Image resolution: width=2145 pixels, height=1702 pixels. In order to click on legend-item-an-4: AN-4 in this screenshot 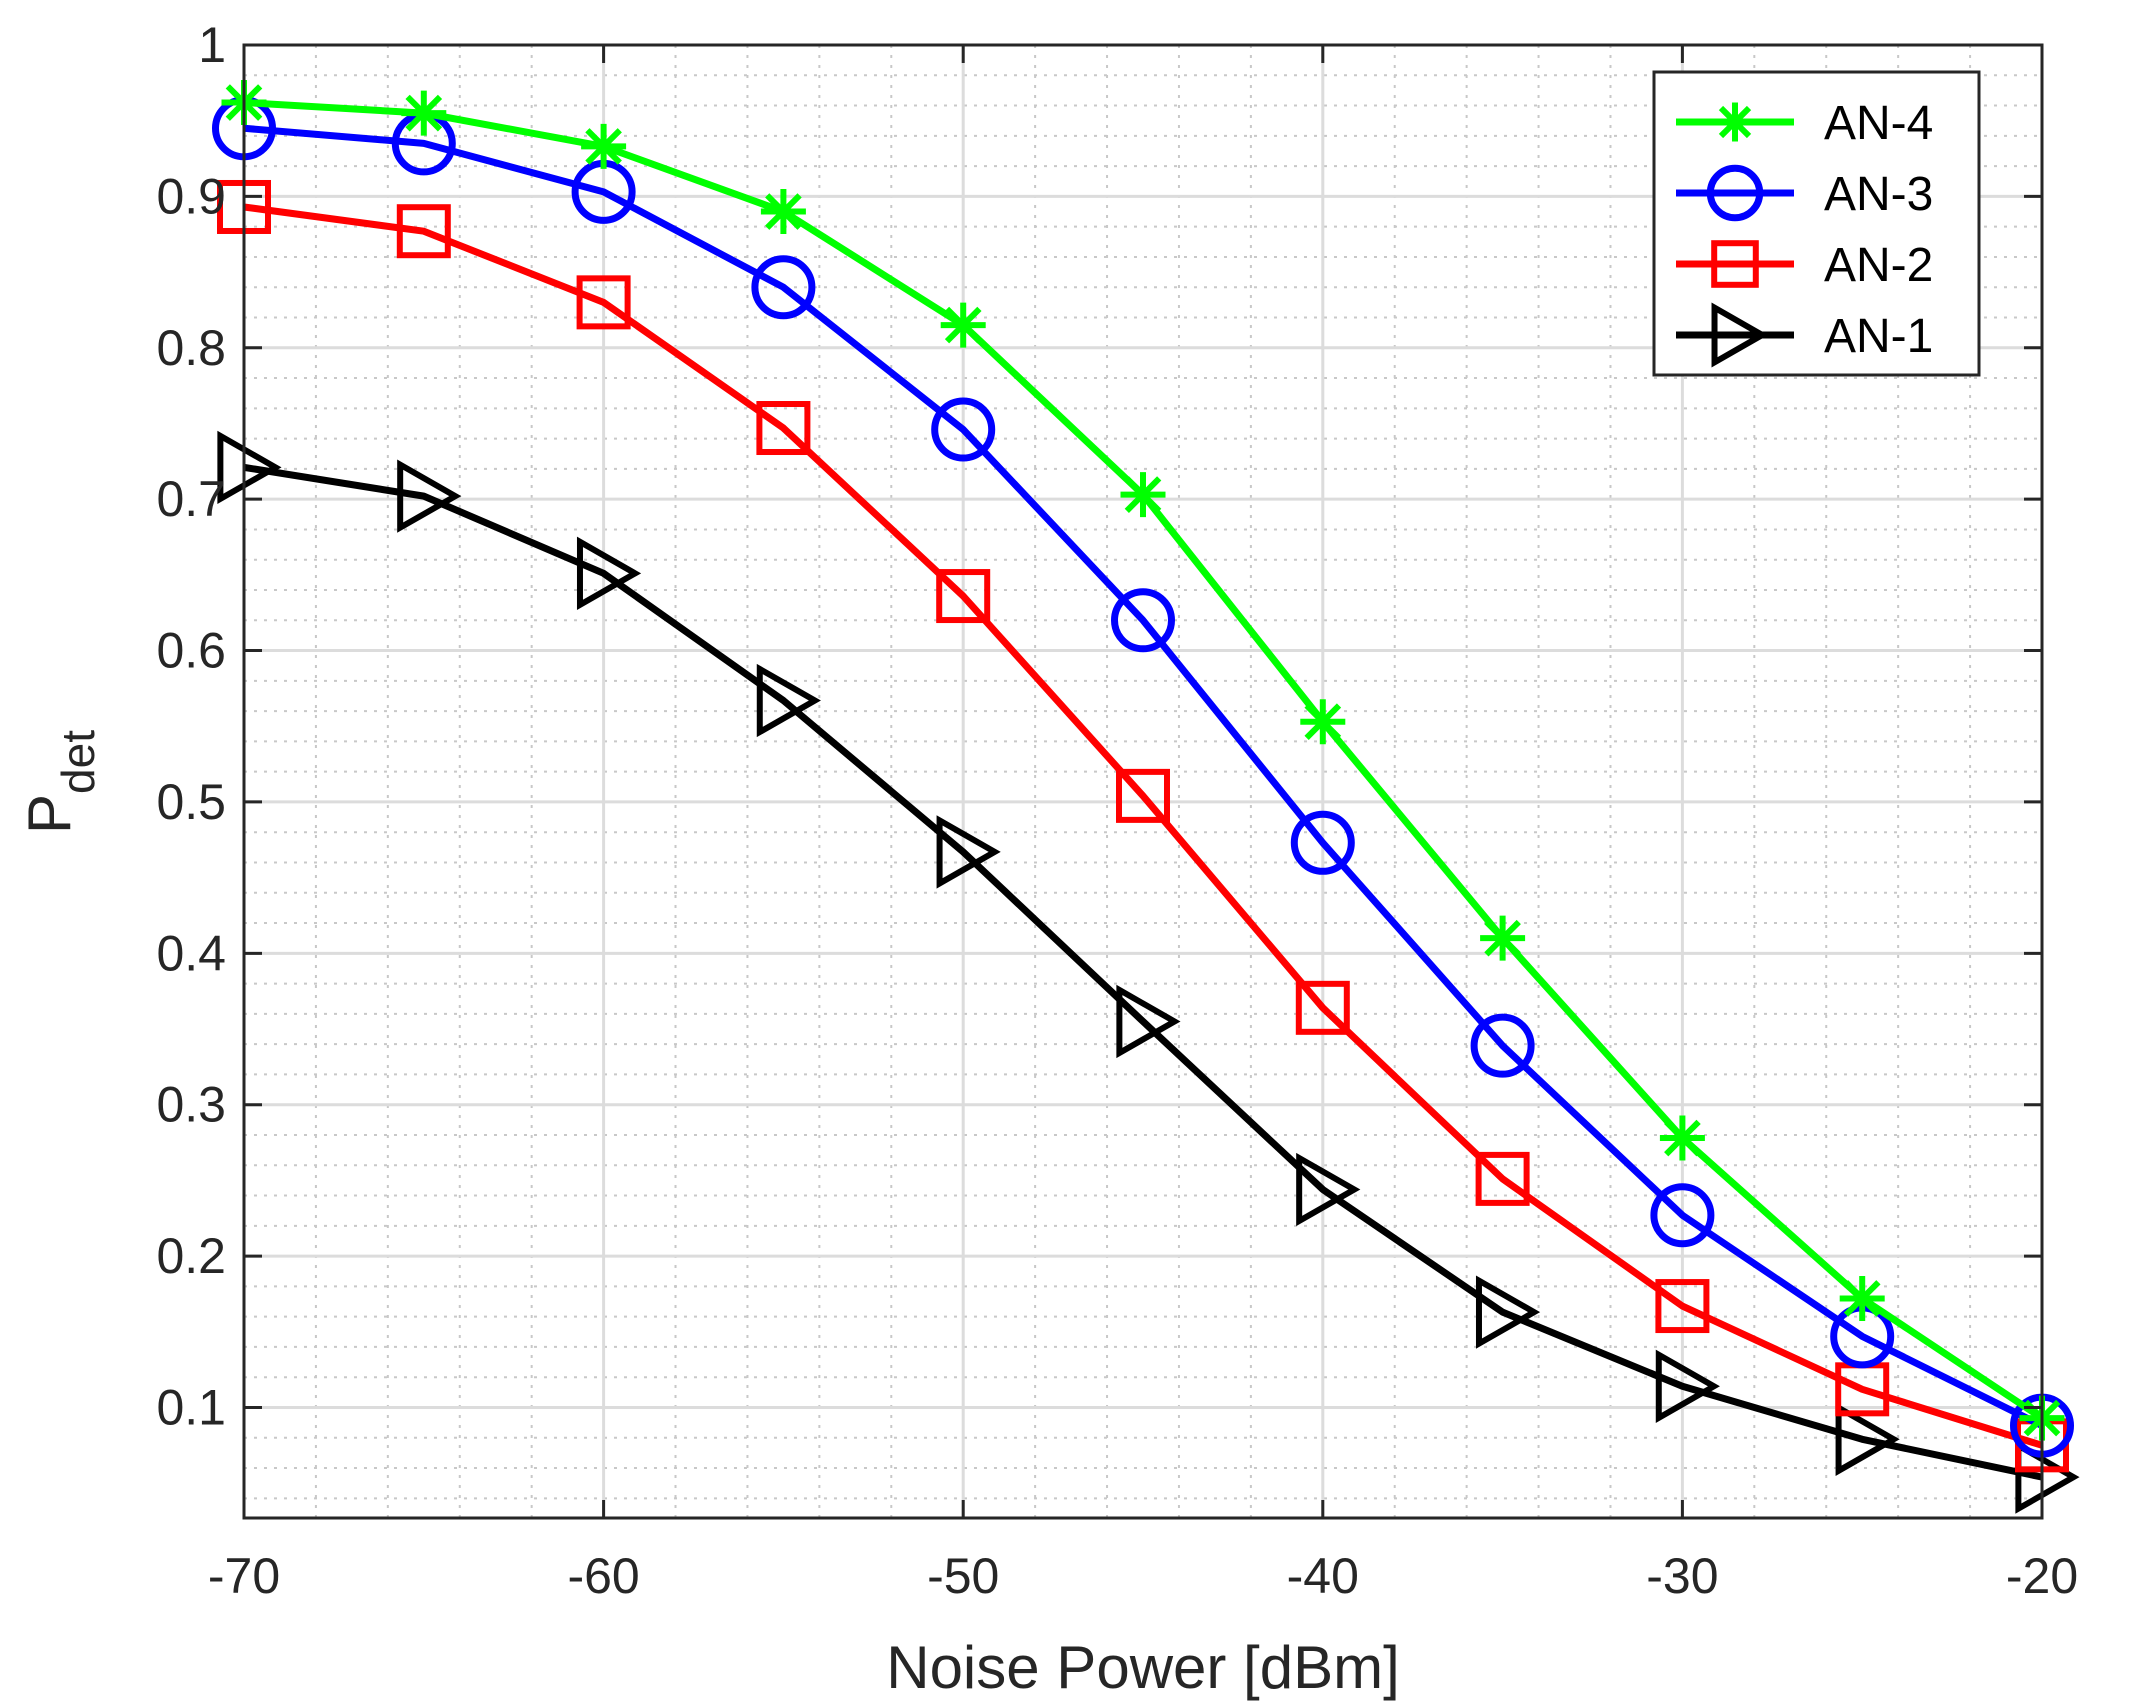, I will do `click(1804, 123)`.